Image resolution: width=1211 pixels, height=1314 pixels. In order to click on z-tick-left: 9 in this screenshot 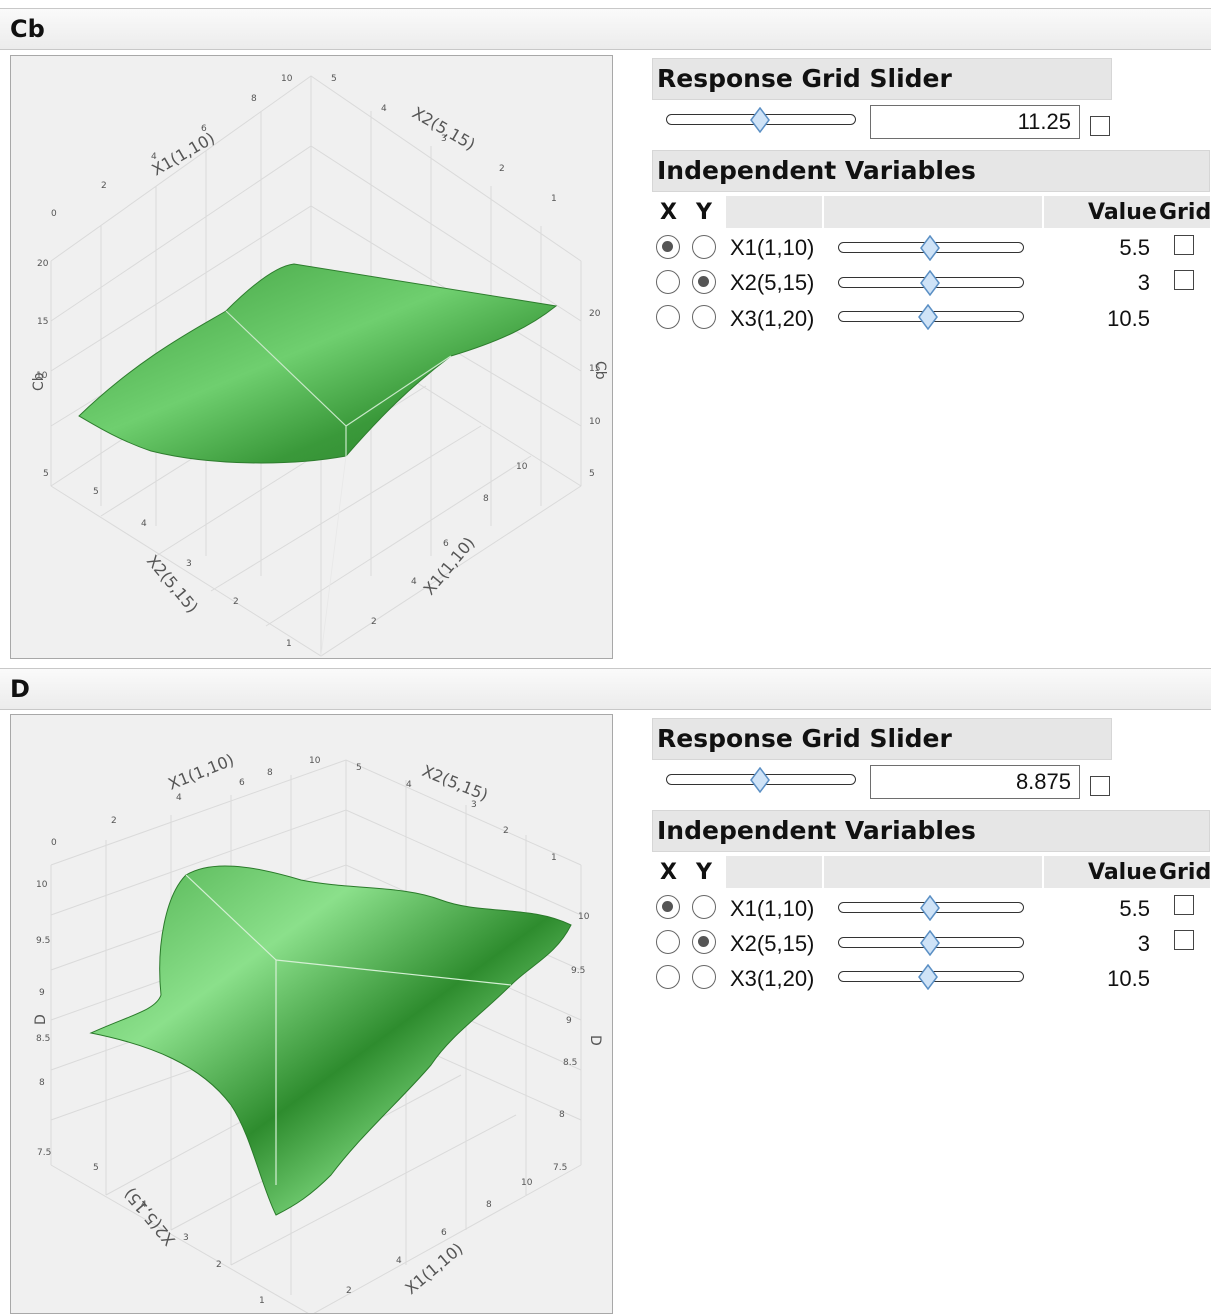, I will do `click(42, 993)`.